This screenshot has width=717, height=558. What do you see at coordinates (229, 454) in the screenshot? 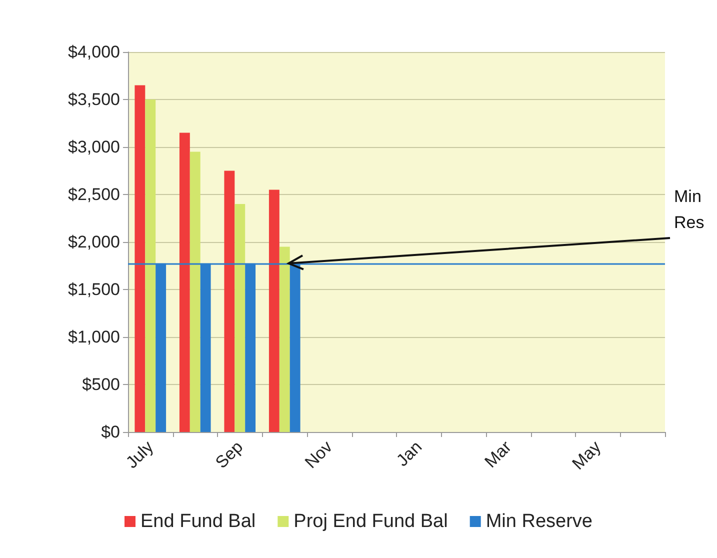
I see `x-tick-label: Sep` at bounding box center [229, 454].